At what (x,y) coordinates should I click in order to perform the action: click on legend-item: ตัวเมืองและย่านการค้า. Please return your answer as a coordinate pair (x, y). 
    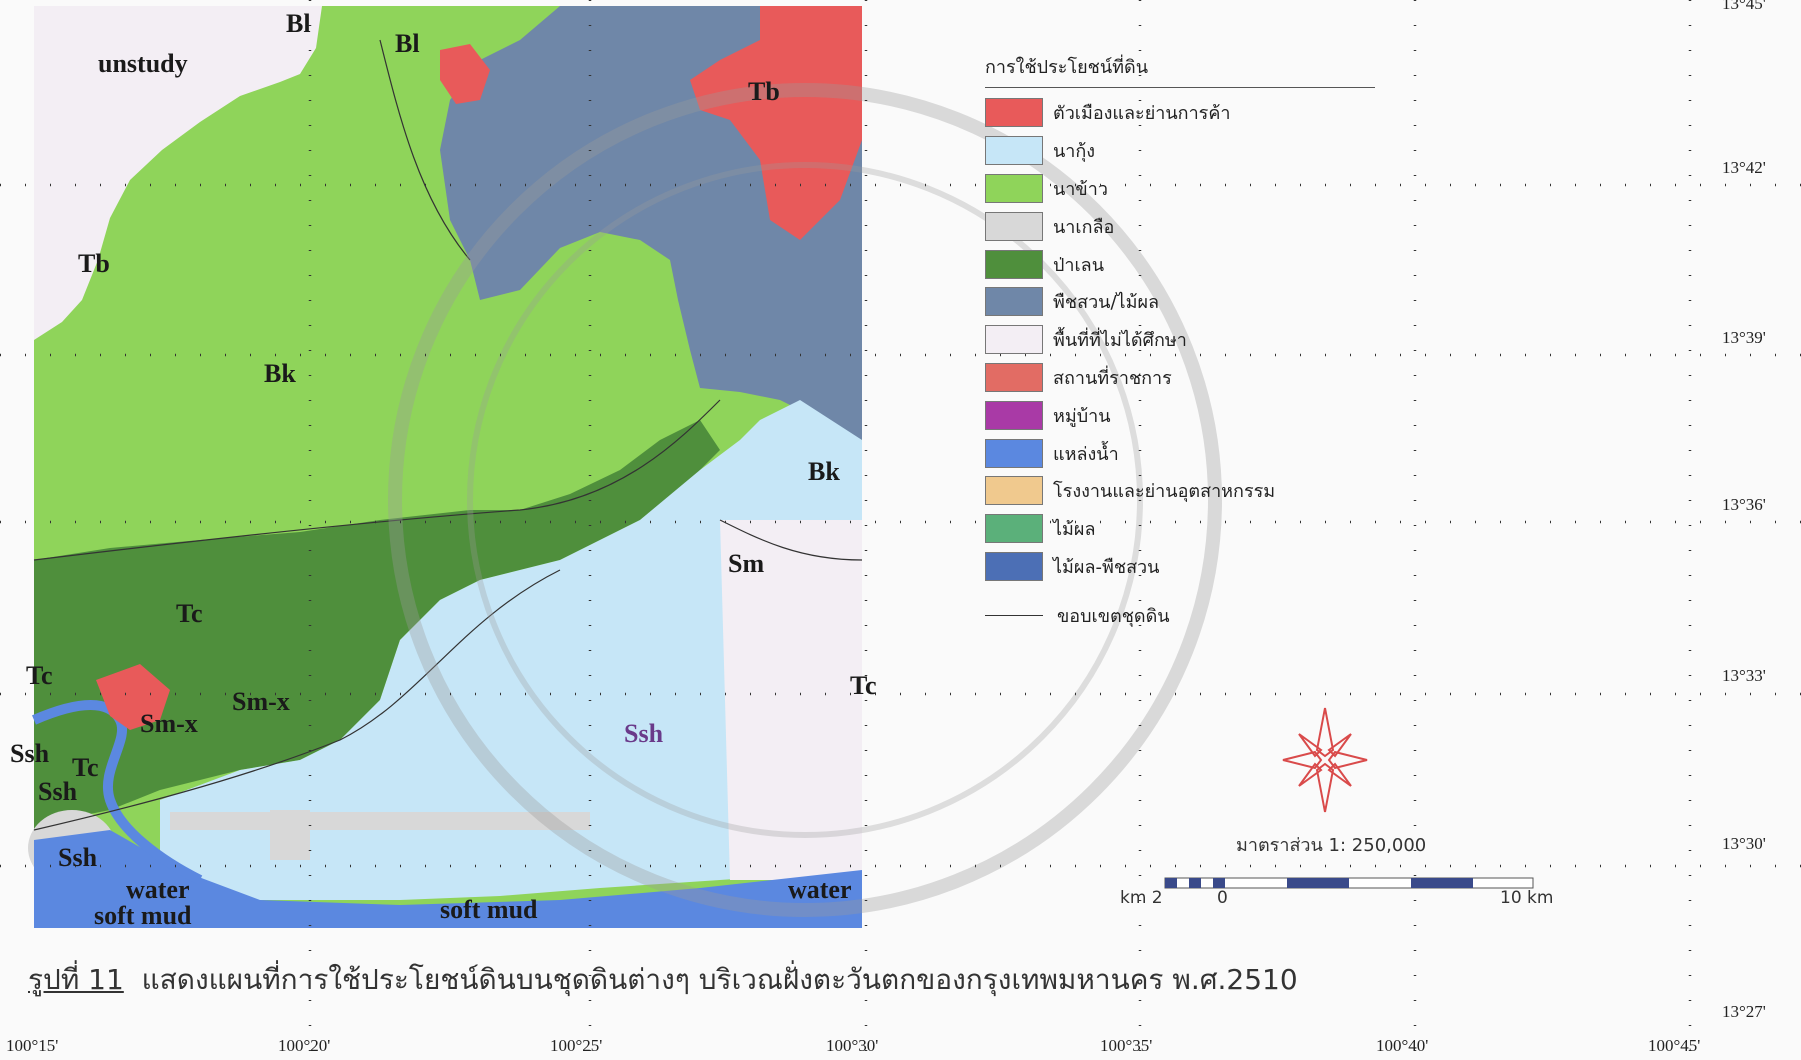
    Looking at the image, I should click on (1180, 113).